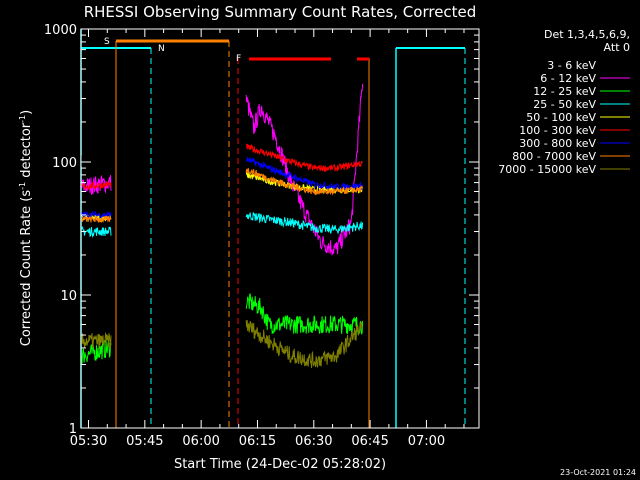 This screenshot has width=640, height=480. Describe the element at coordinates (22, 186) in the screenshot. I see `y-label-sup1: -1` at that location.